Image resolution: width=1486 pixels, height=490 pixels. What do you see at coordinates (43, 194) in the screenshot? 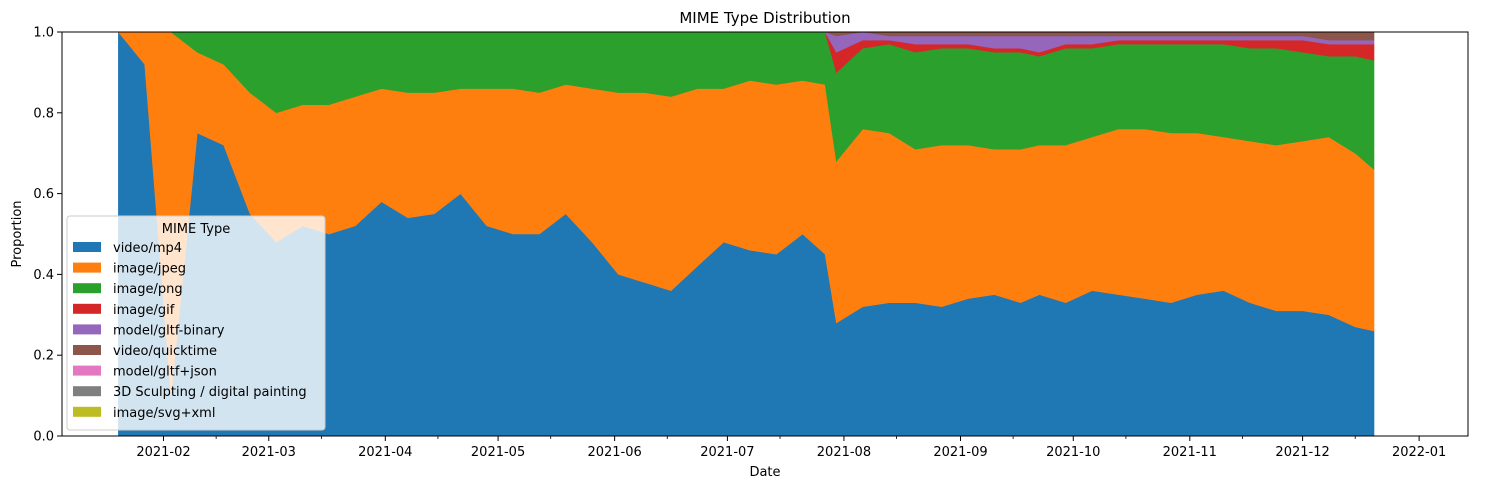
I see `y-tick-label: 0.6` at bounding box center [43, 194].